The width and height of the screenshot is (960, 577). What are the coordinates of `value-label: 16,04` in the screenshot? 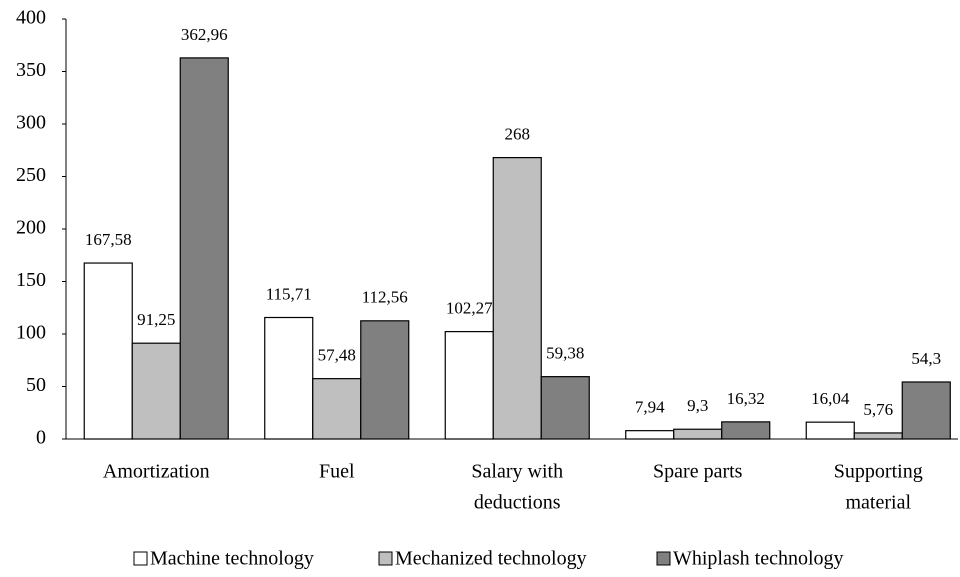 It's located at (830, 398).